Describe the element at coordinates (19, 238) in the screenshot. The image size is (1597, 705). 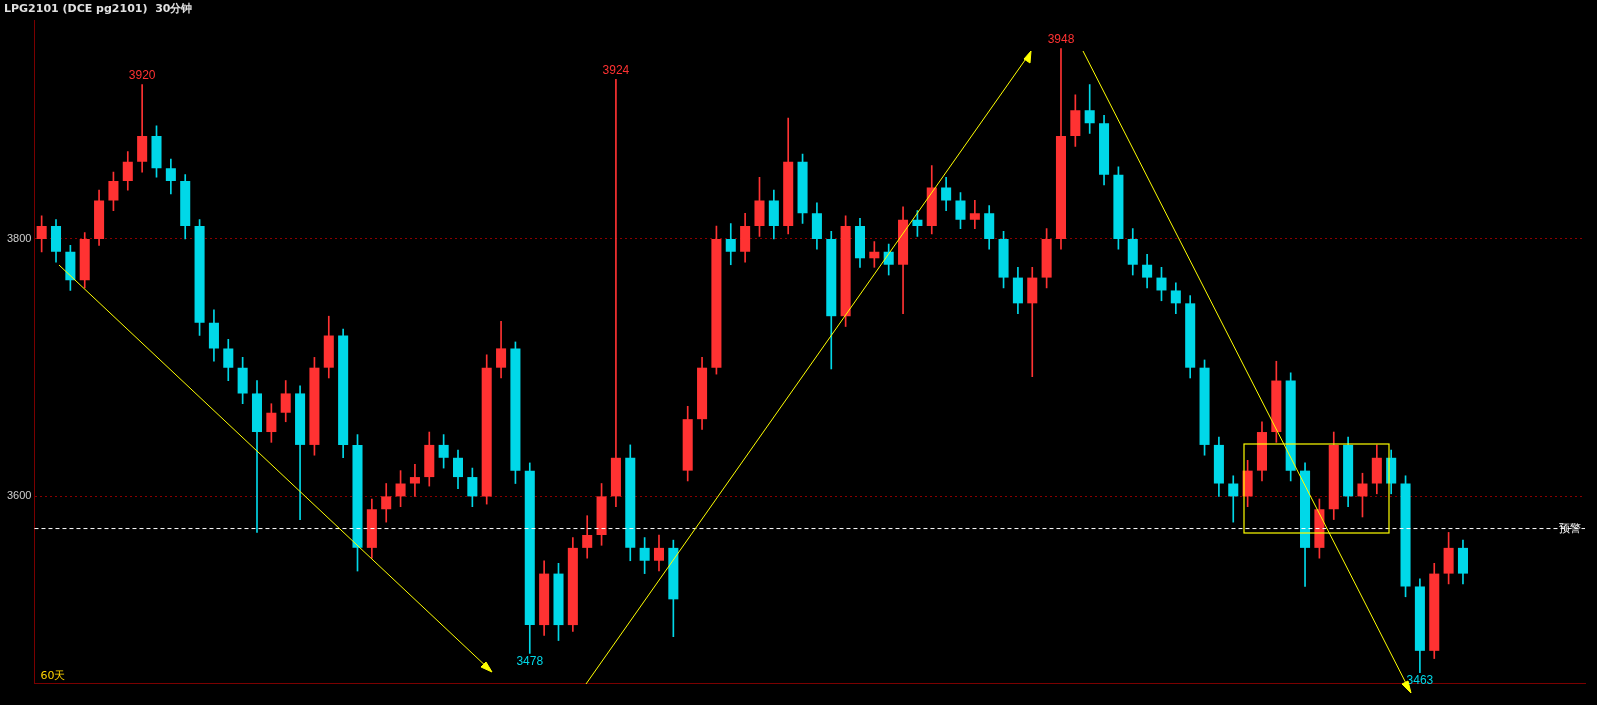
I see `y-tick-label: 3800` at that location.